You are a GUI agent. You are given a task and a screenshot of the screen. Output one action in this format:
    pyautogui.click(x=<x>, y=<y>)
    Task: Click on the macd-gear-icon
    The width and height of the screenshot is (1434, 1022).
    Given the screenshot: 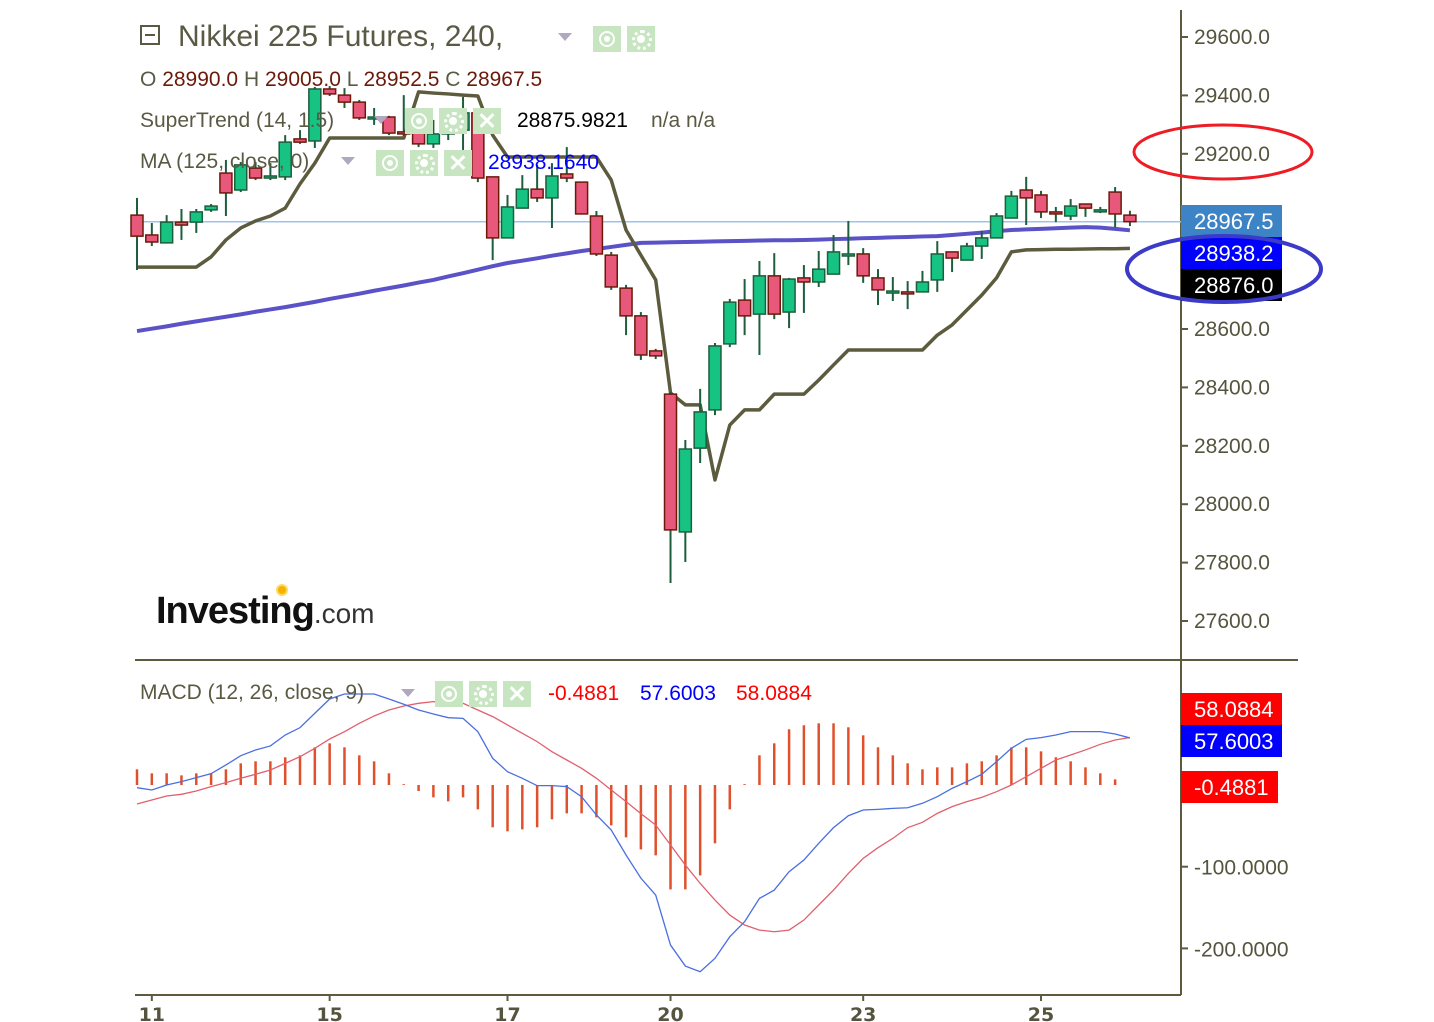 What is the action you would take?
    pyautogui.click(x=483, y=694)
    